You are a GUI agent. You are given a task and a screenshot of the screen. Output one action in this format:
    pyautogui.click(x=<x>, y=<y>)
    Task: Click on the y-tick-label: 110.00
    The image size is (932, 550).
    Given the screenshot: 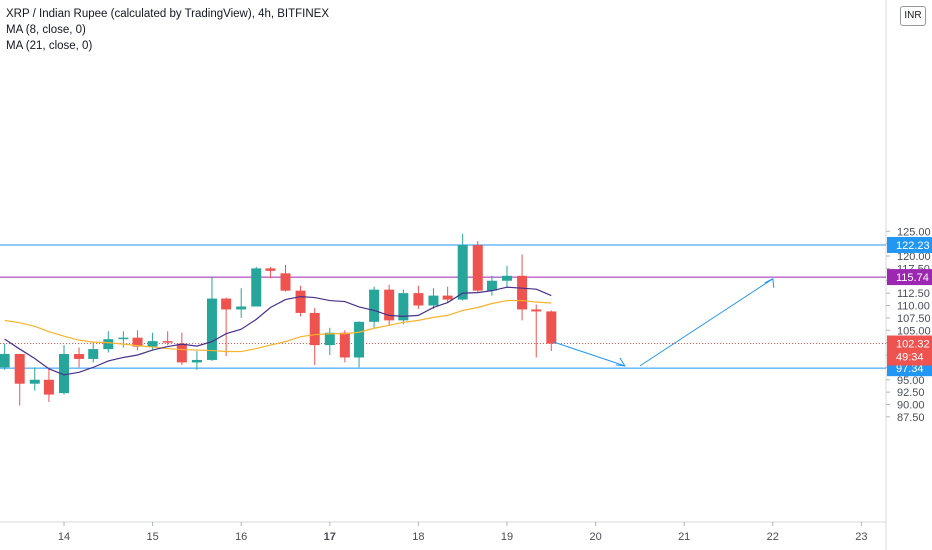 What is the action you would take?
    pyautogui.click(x=913, y=307)
    